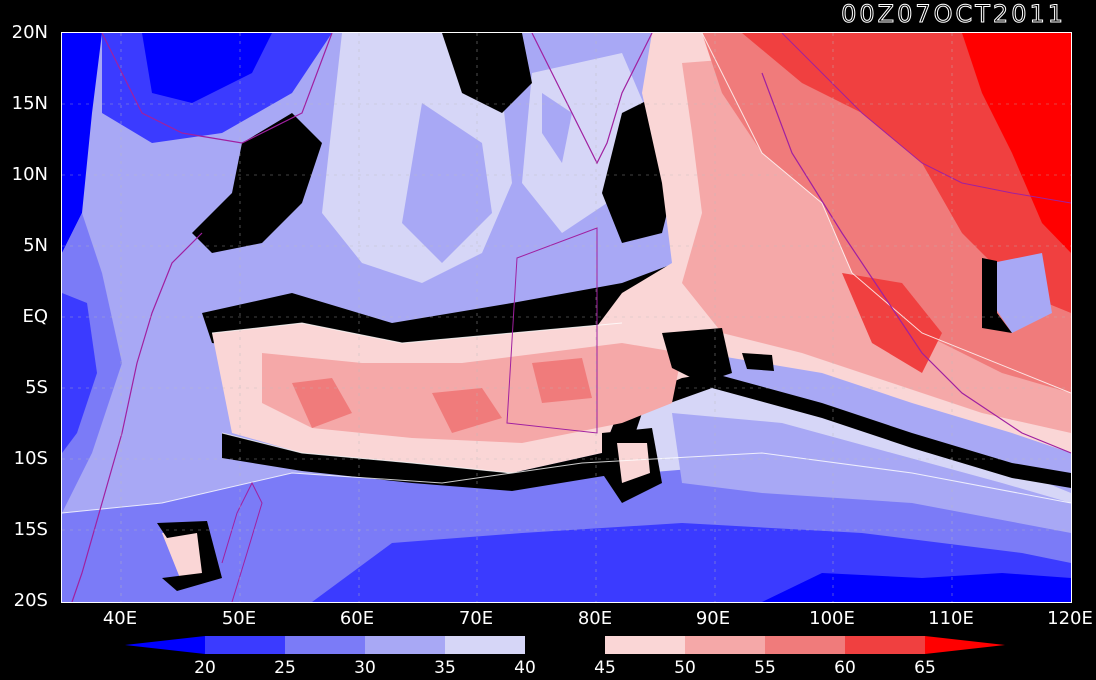  Describe the element at coordinates (30, 529) in the screenshot. I see `lat-label-15s: 15S` at that location.